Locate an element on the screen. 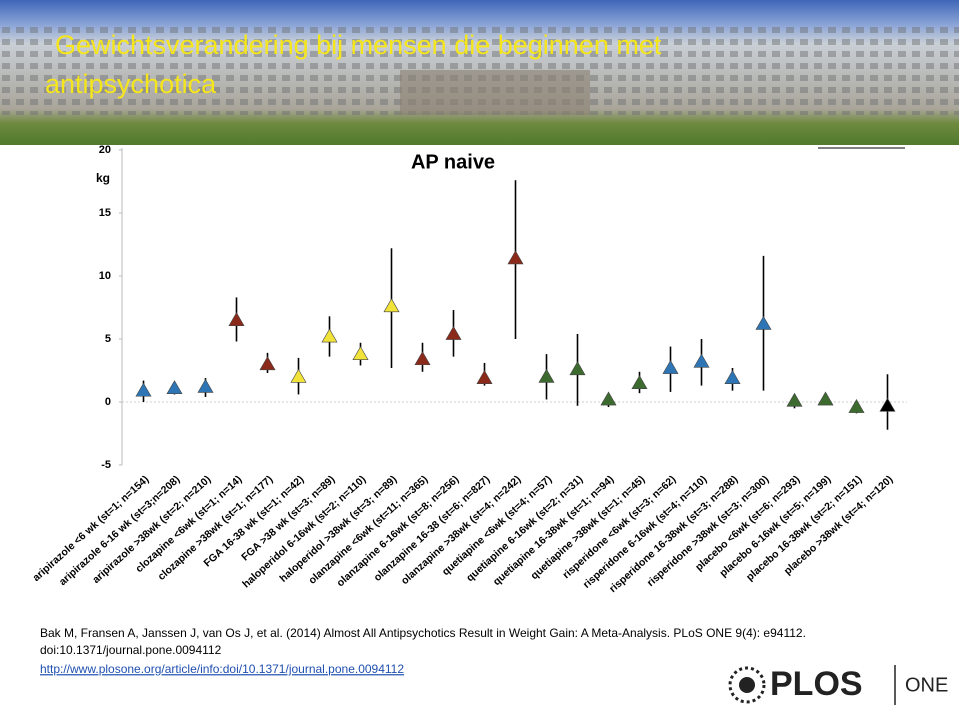 The height and width of the screenshot is (714, 959). slide-title: antipsychotica is located at coordinates (131, 84).